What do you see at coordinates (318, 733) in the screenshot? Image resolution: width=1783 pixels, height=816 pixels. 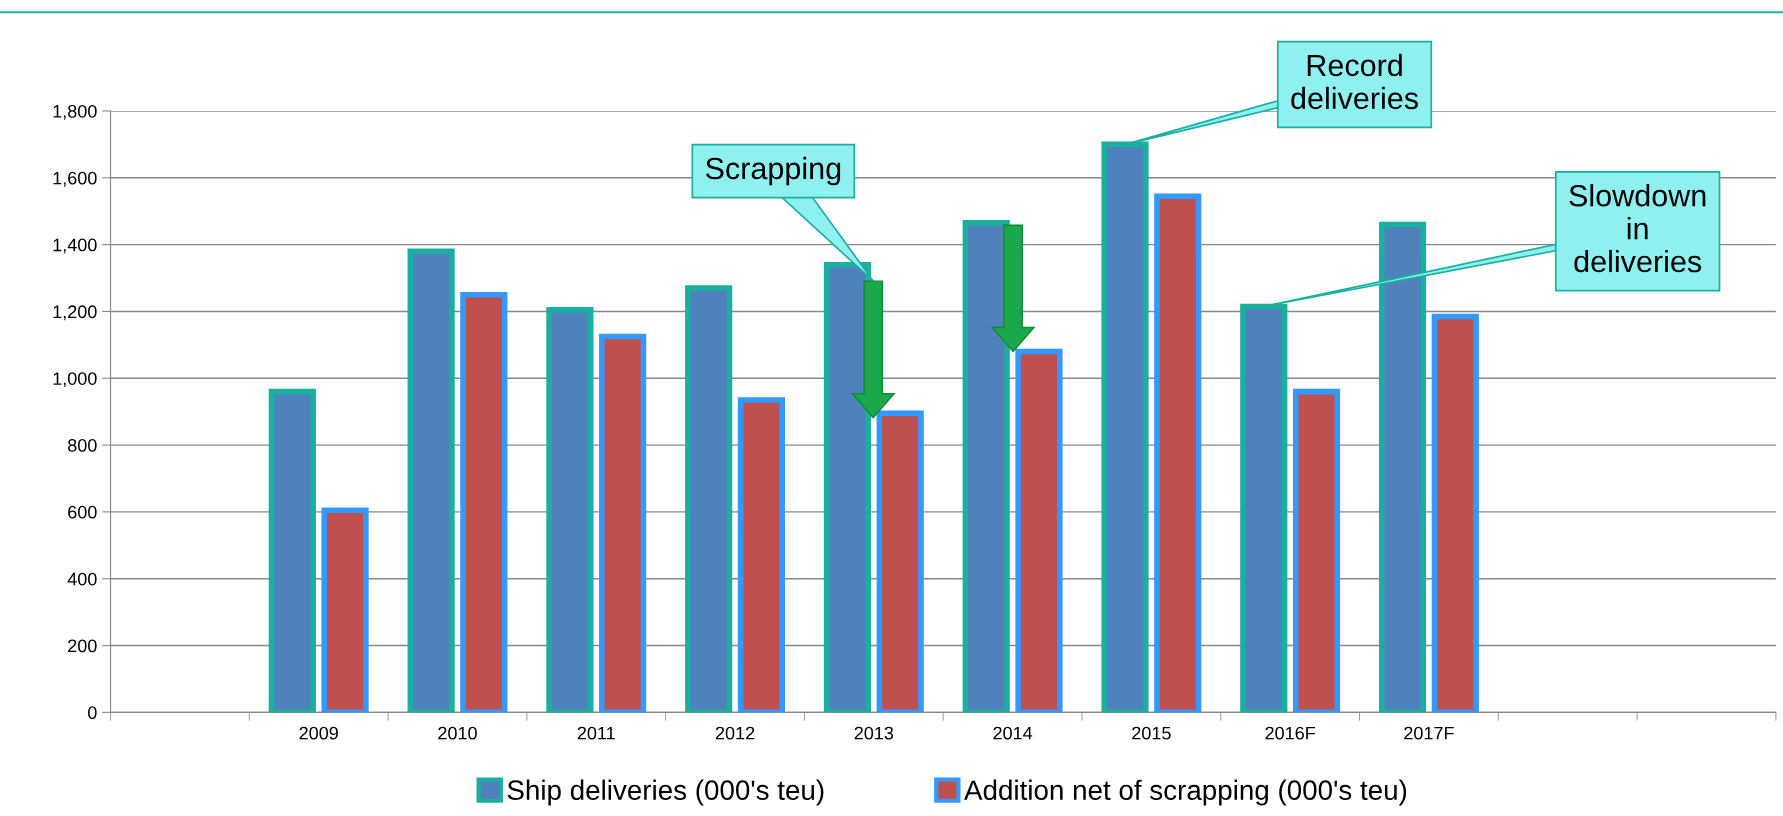 I see `x-tick-label: 2009` at bounding box center [318, 733].